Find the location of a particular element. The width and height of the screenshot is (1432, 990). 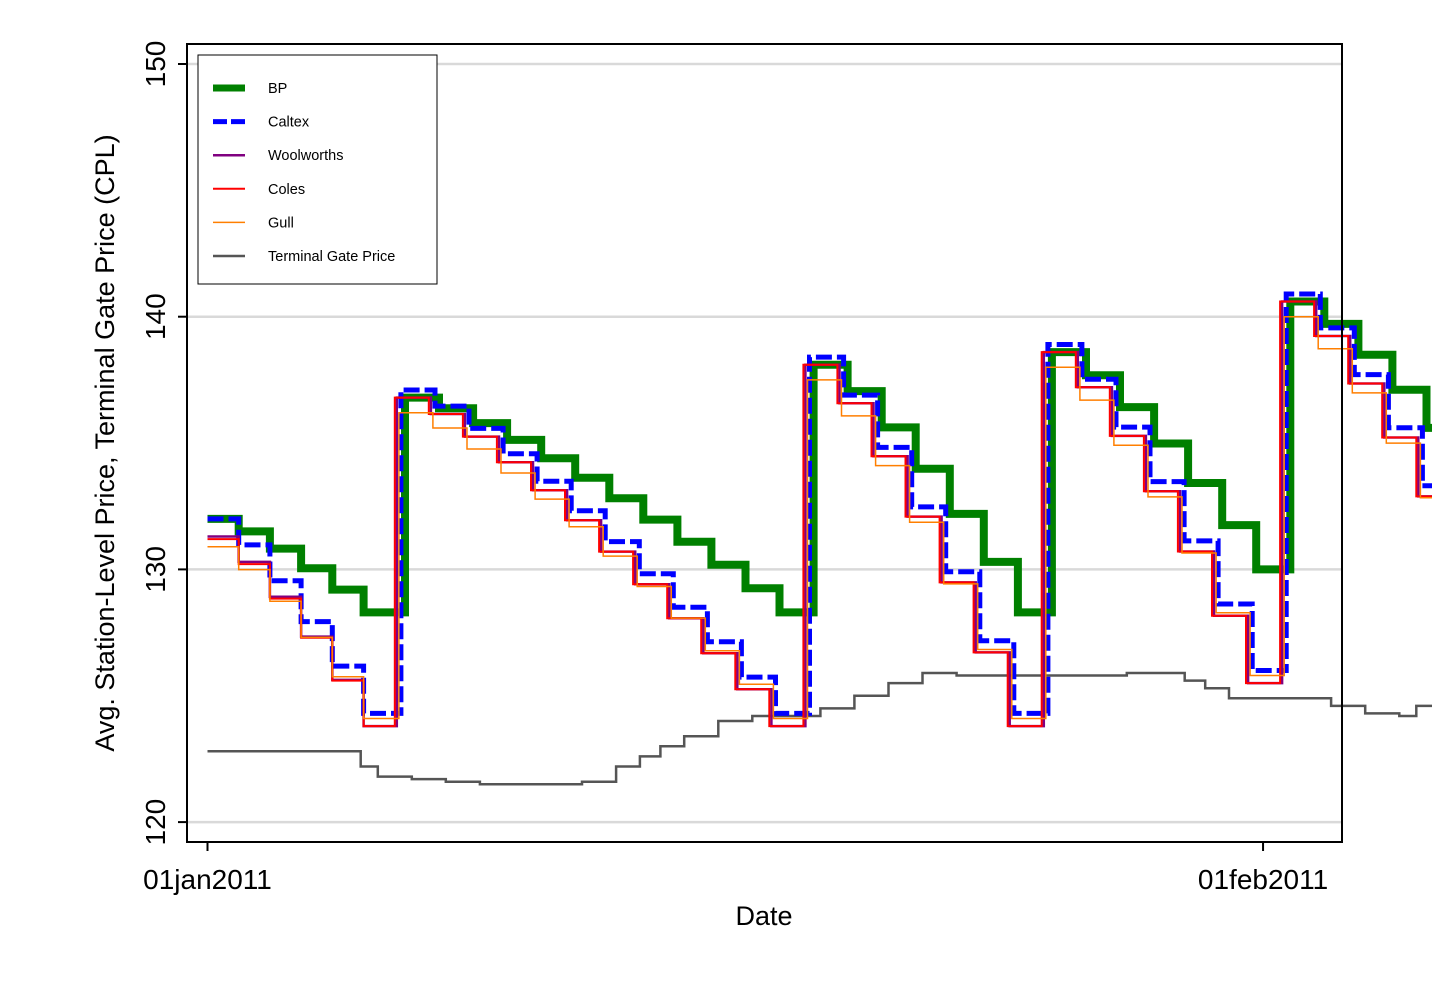

legend-box is located at coordinates (317, 169).